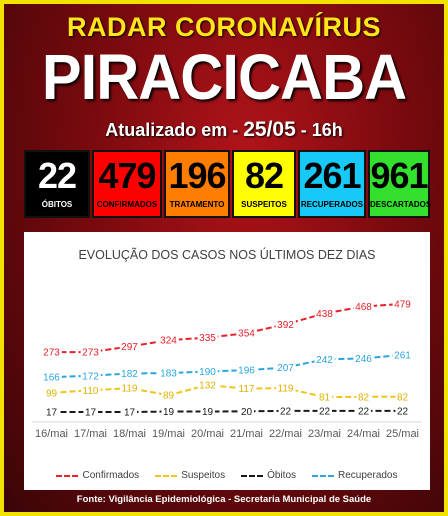  What do you see at coordinates (203, 475) in the screenshot?
I see `legend-label: Suspeitos` at bounding box center [203, 475].